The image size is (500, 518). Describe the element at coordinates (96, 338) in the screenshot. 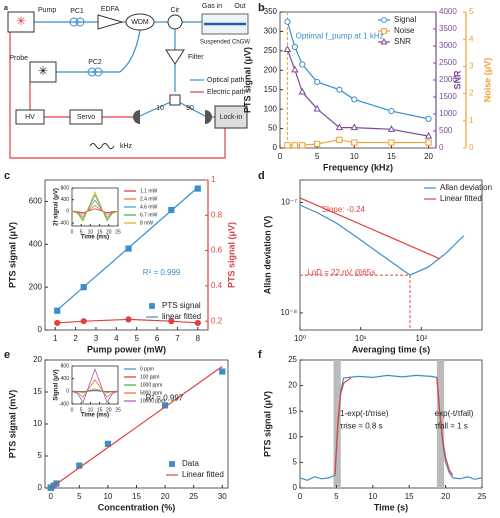

I see `x-tick-label: 3` at that location.